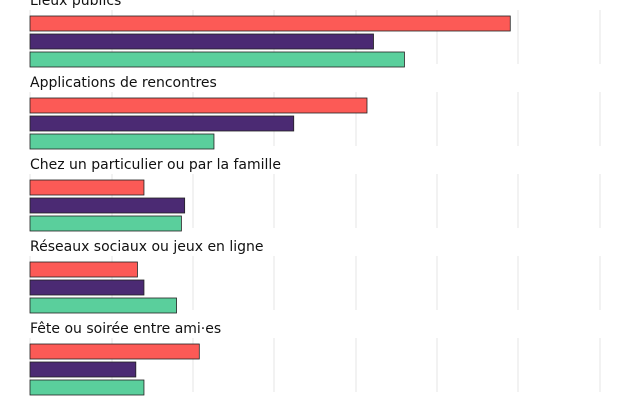  What do you see at coordinates (125, 329) in the screenshot?
I see `category-label: Fête ou soirée entre ami·es` at bounding box center [125, 329].